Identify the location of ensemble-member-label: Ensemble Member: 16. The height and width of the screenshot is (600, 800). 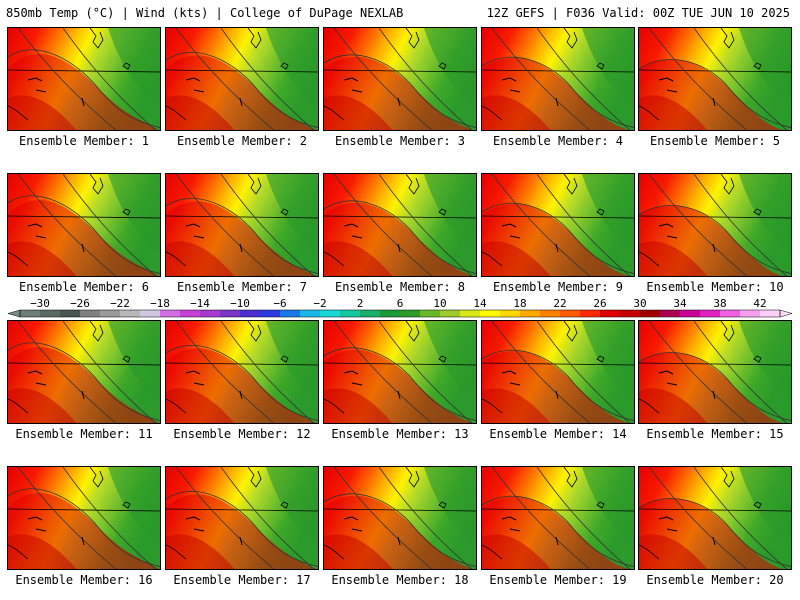
(84, 580).